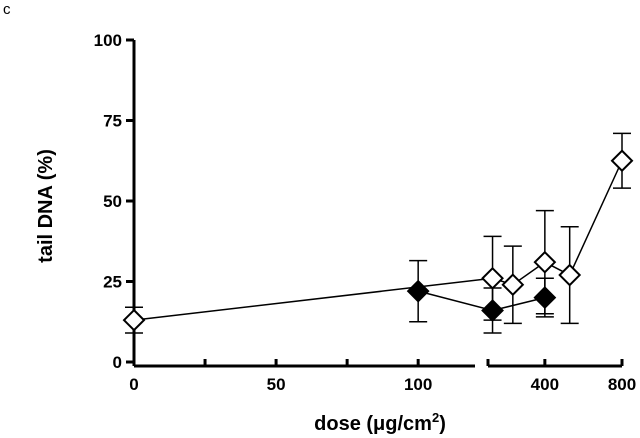  I want to click on x-tick-label: 800, so click(622, 384).